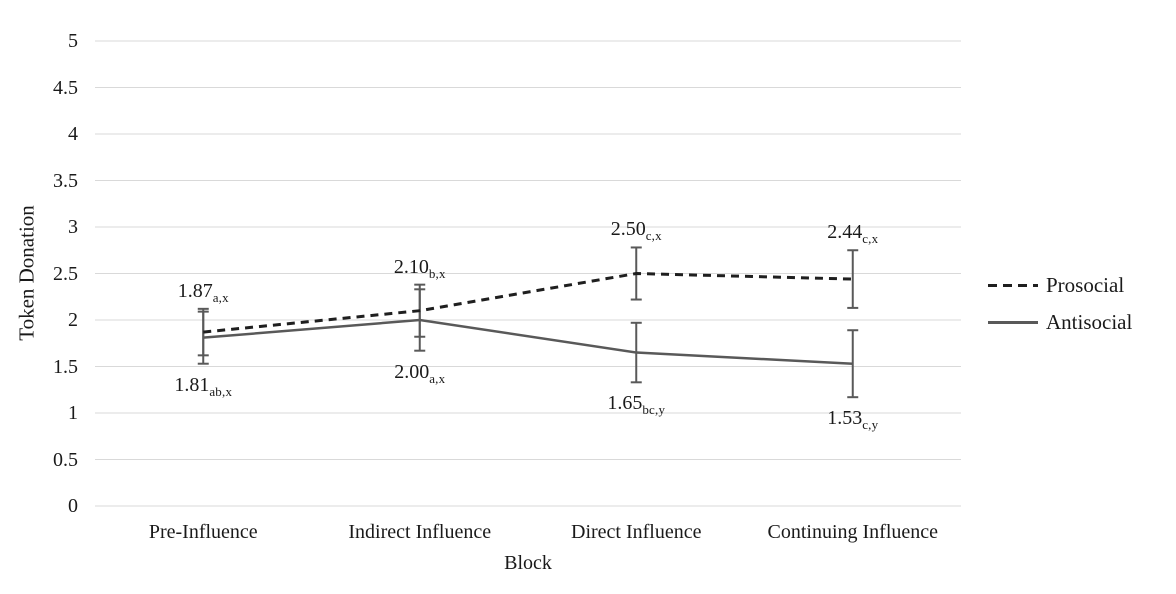 The height and width of the screenshot is (594, 1176). Describe the element at coordinates (411, 266) in the screenshot. I see `data-label-value: 2.10` at that location.